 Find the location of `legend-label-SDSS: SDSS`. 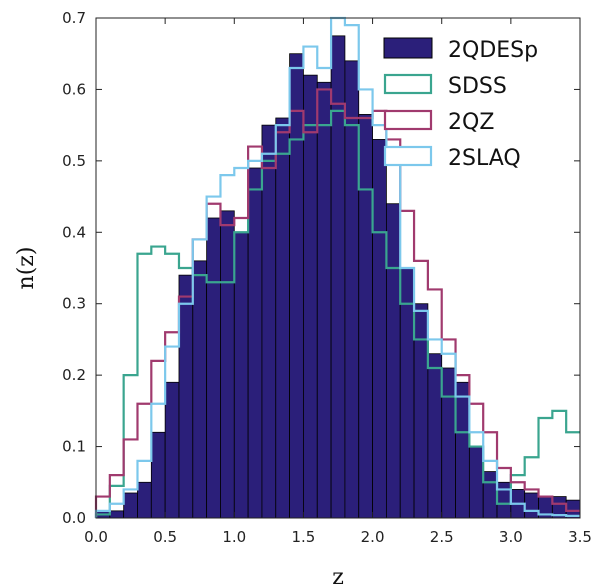

legend-label-SDSS: SDSS is located at coordinates (477, 86).